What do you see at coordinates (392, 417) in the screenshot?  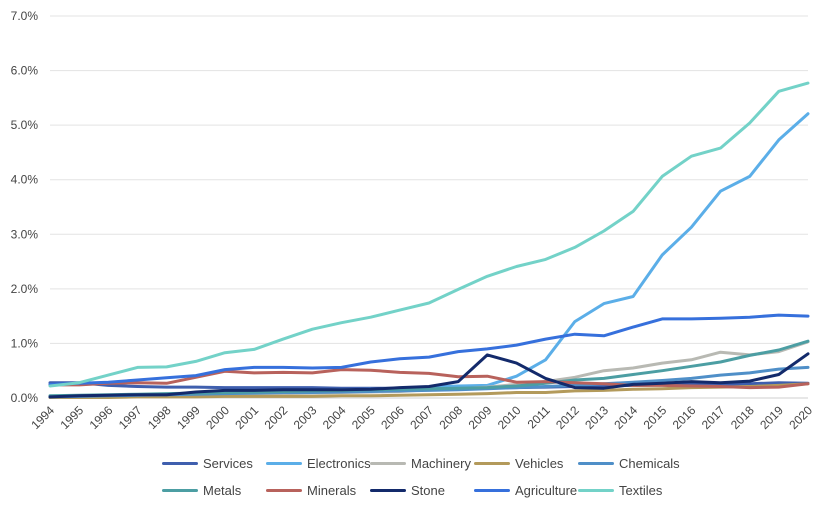 I see `x-tick-label: 2006` at bounding box center [392, 417].